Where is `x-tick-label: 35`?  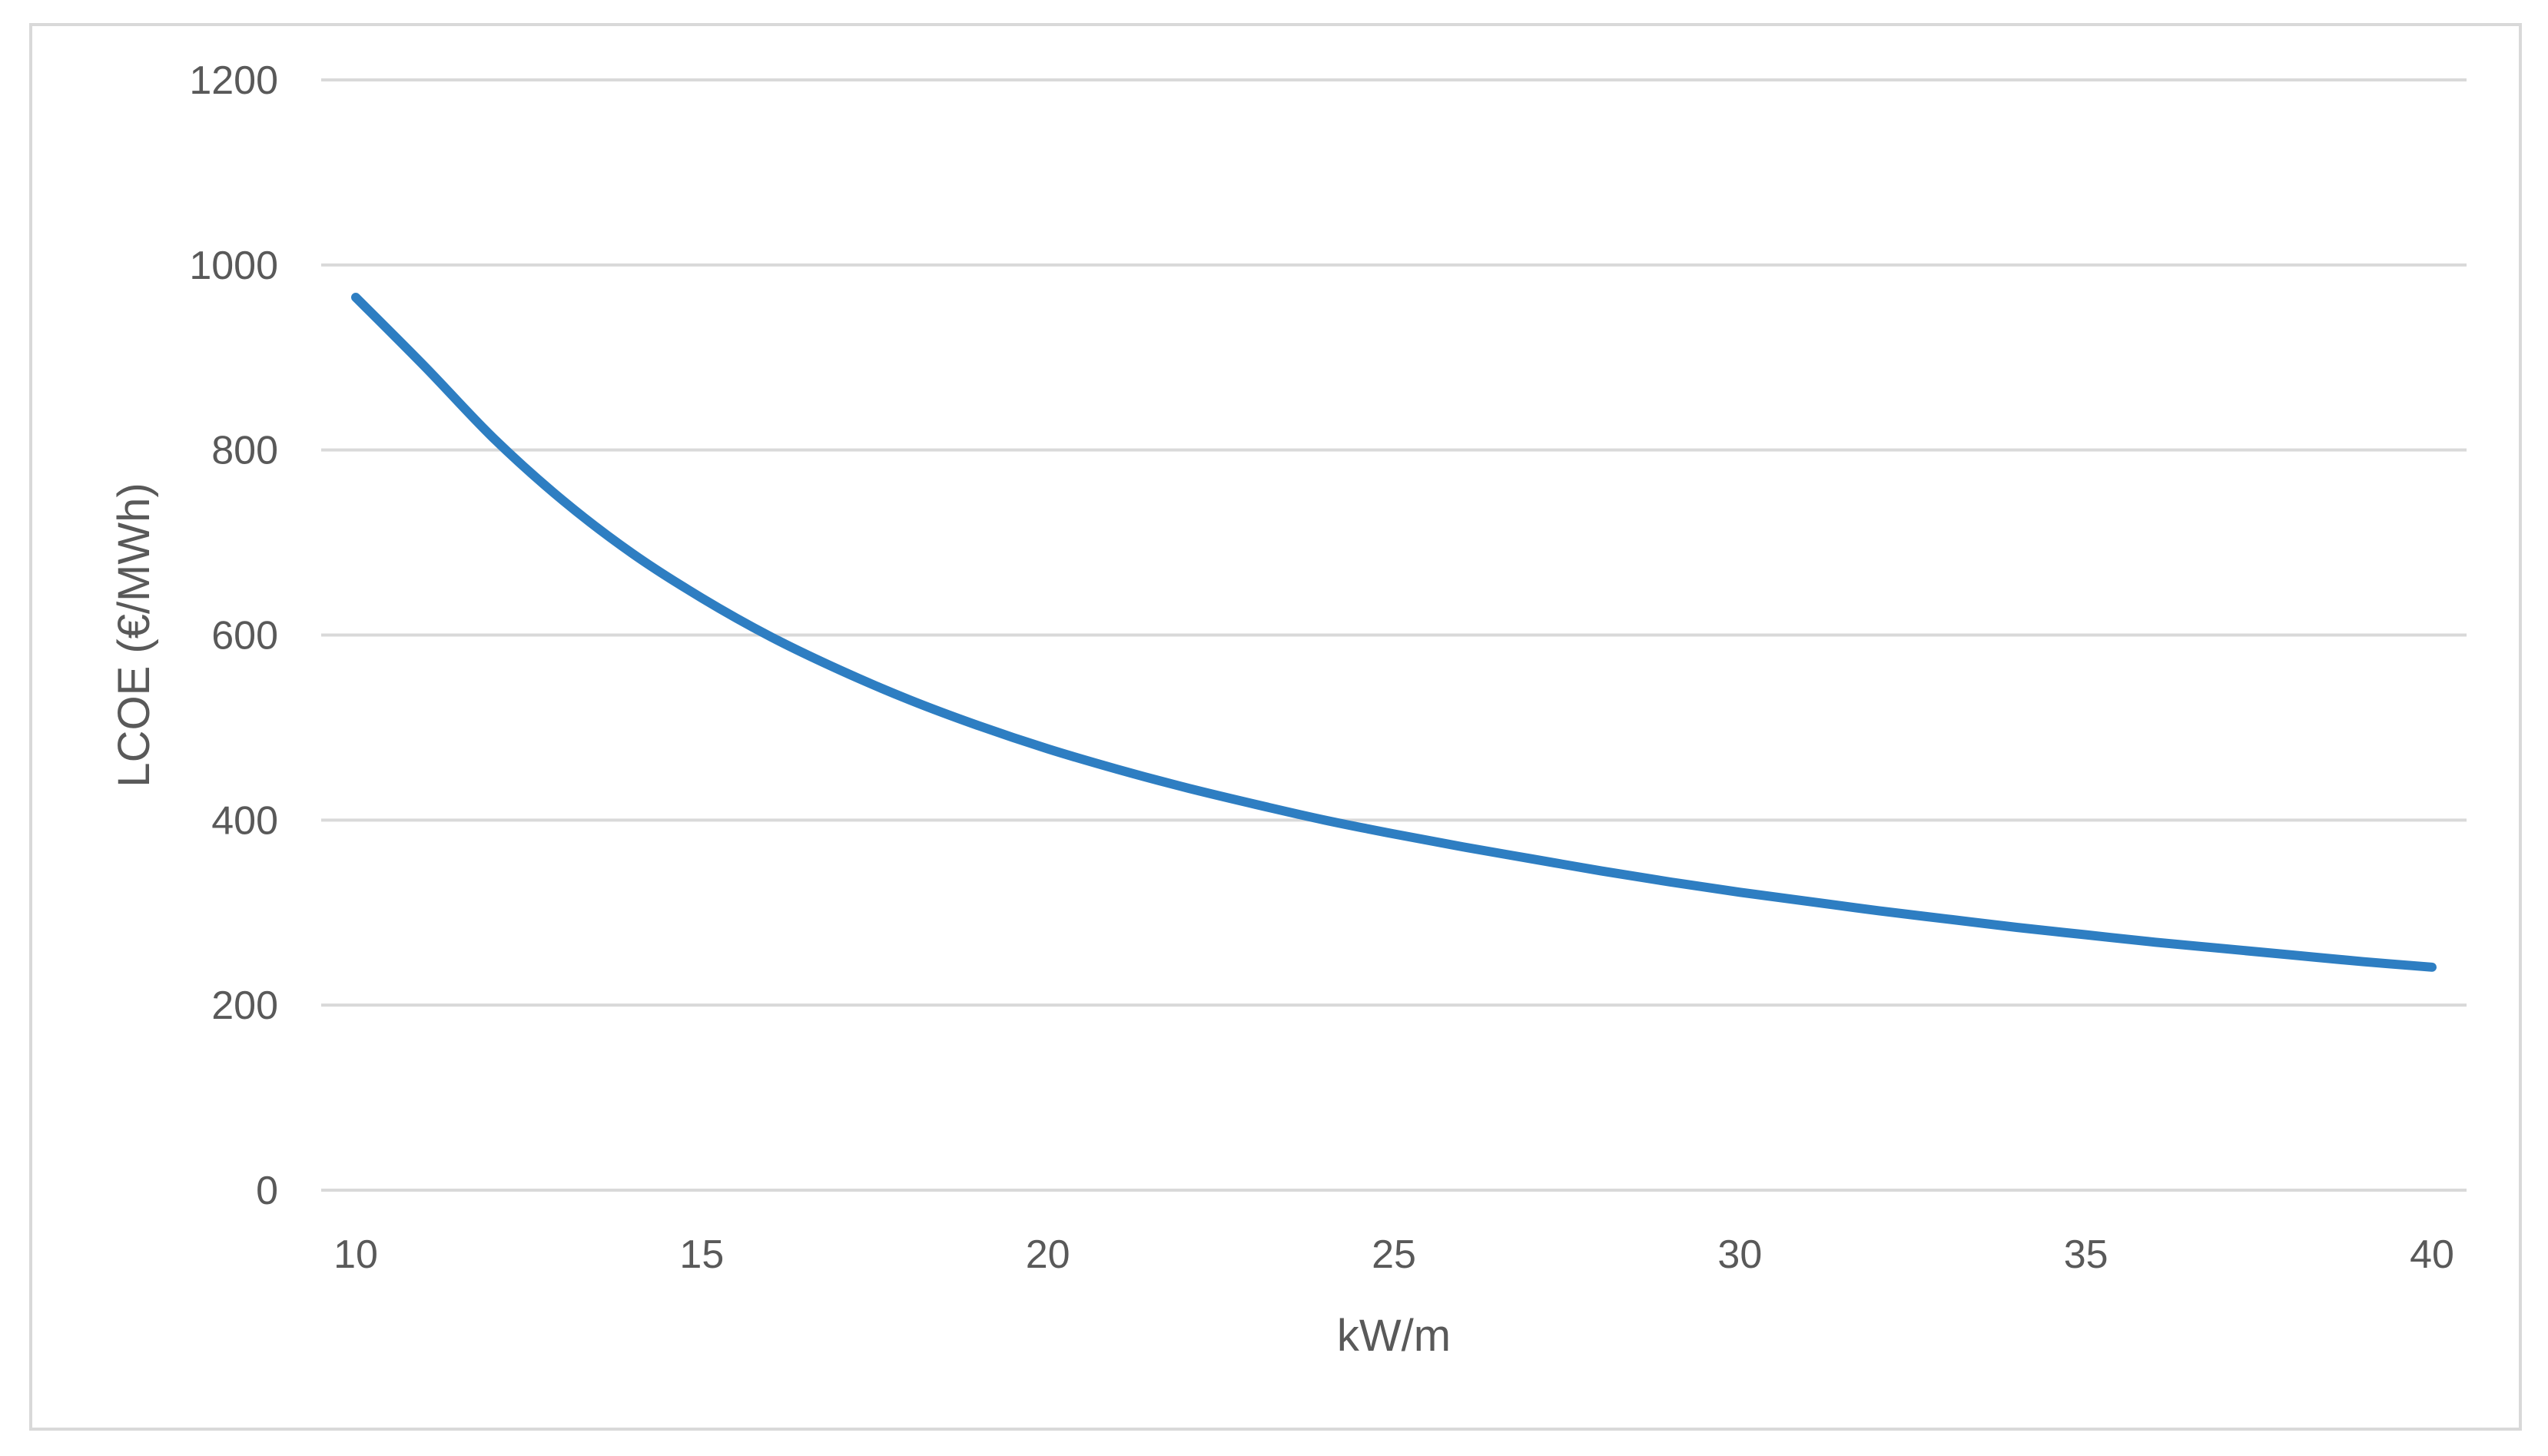
x-tick-label: 35 is located at coordinates (2086, 1255).